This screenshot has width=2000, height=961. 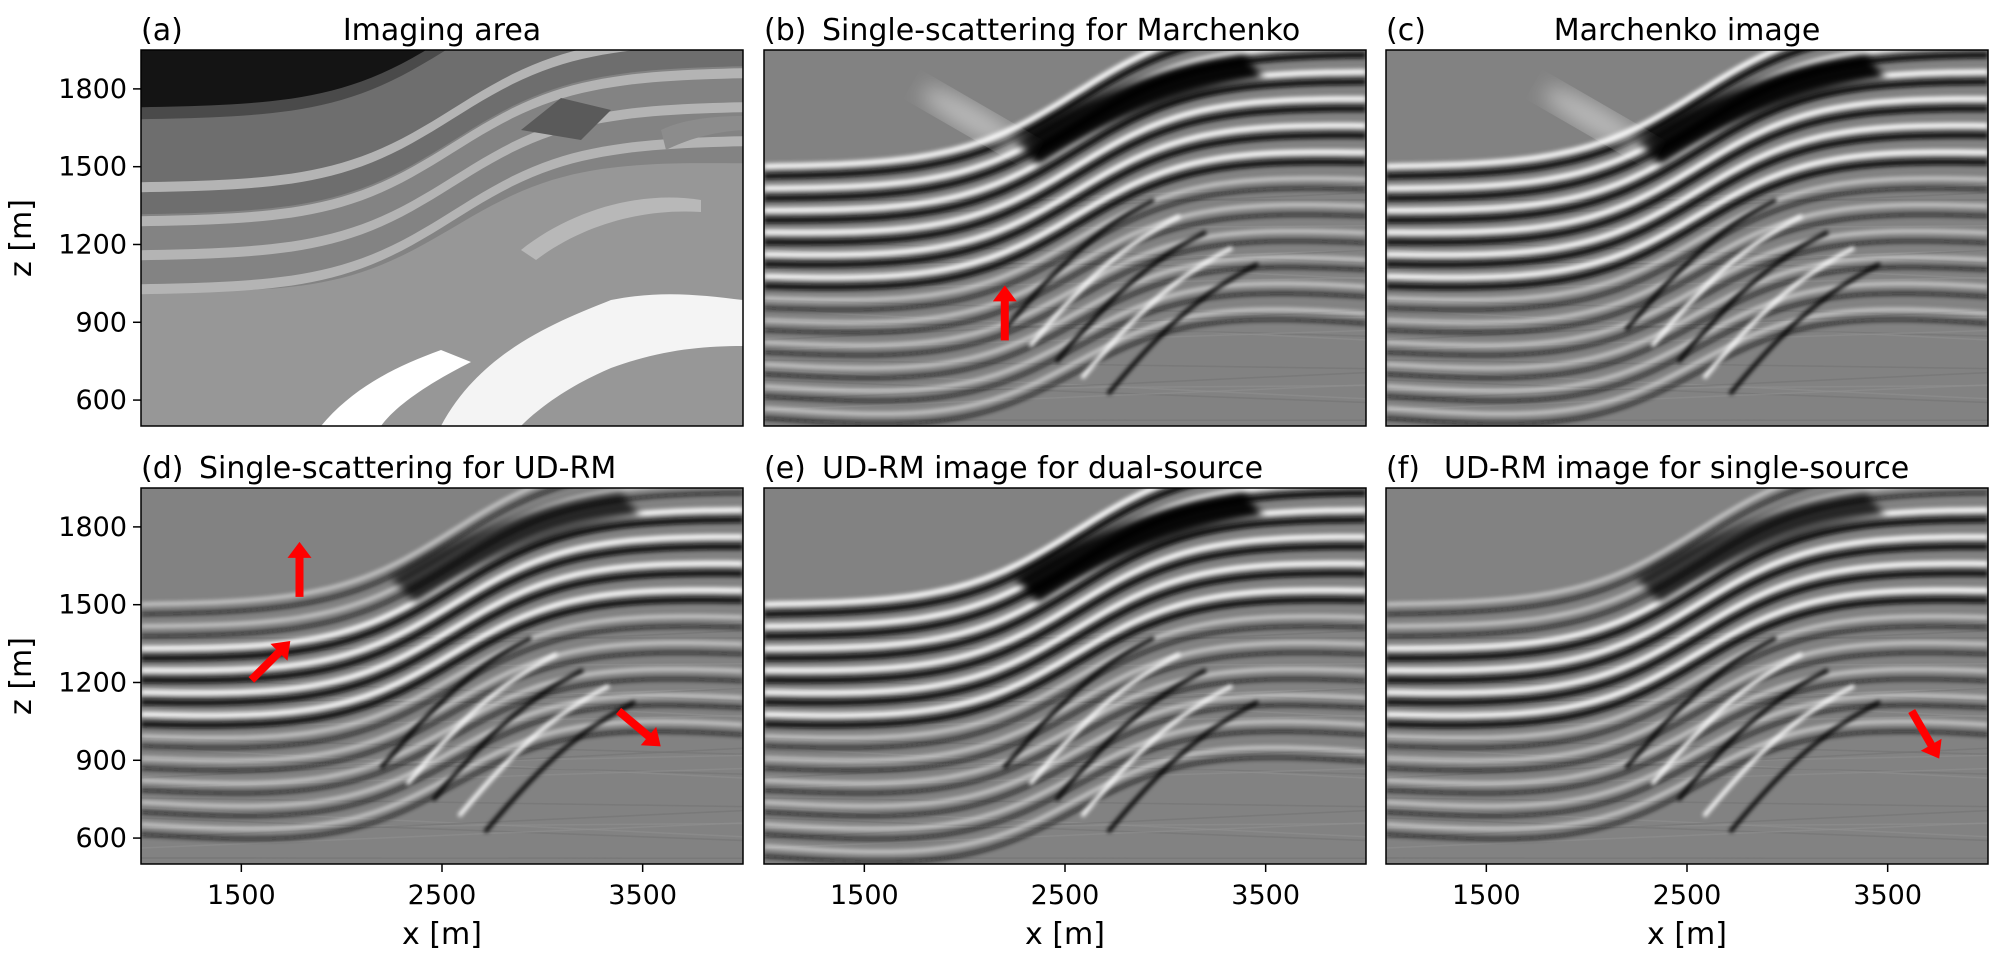 I want to click on panel-image-f, so click(x=1687, y=676).